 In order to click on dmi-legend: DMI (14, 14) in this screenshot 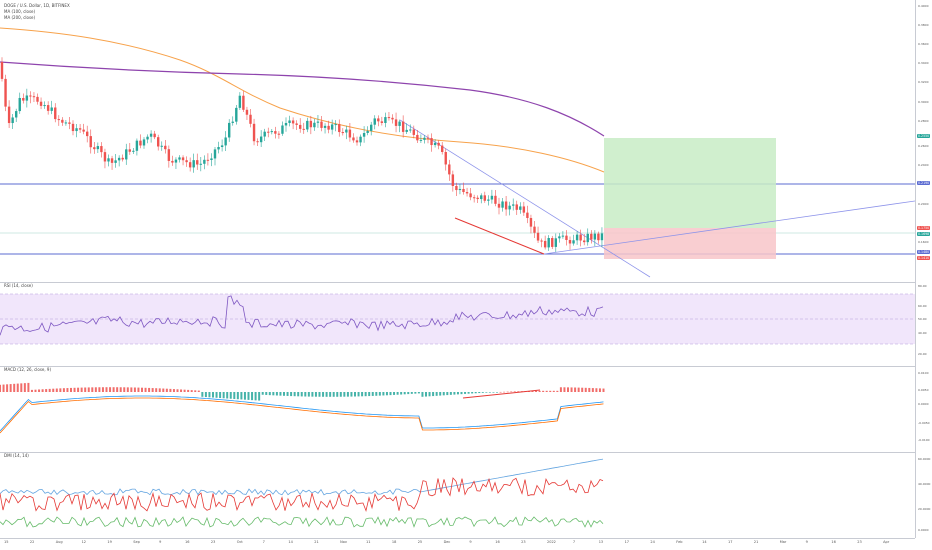, I will do `click(16, 455)`.